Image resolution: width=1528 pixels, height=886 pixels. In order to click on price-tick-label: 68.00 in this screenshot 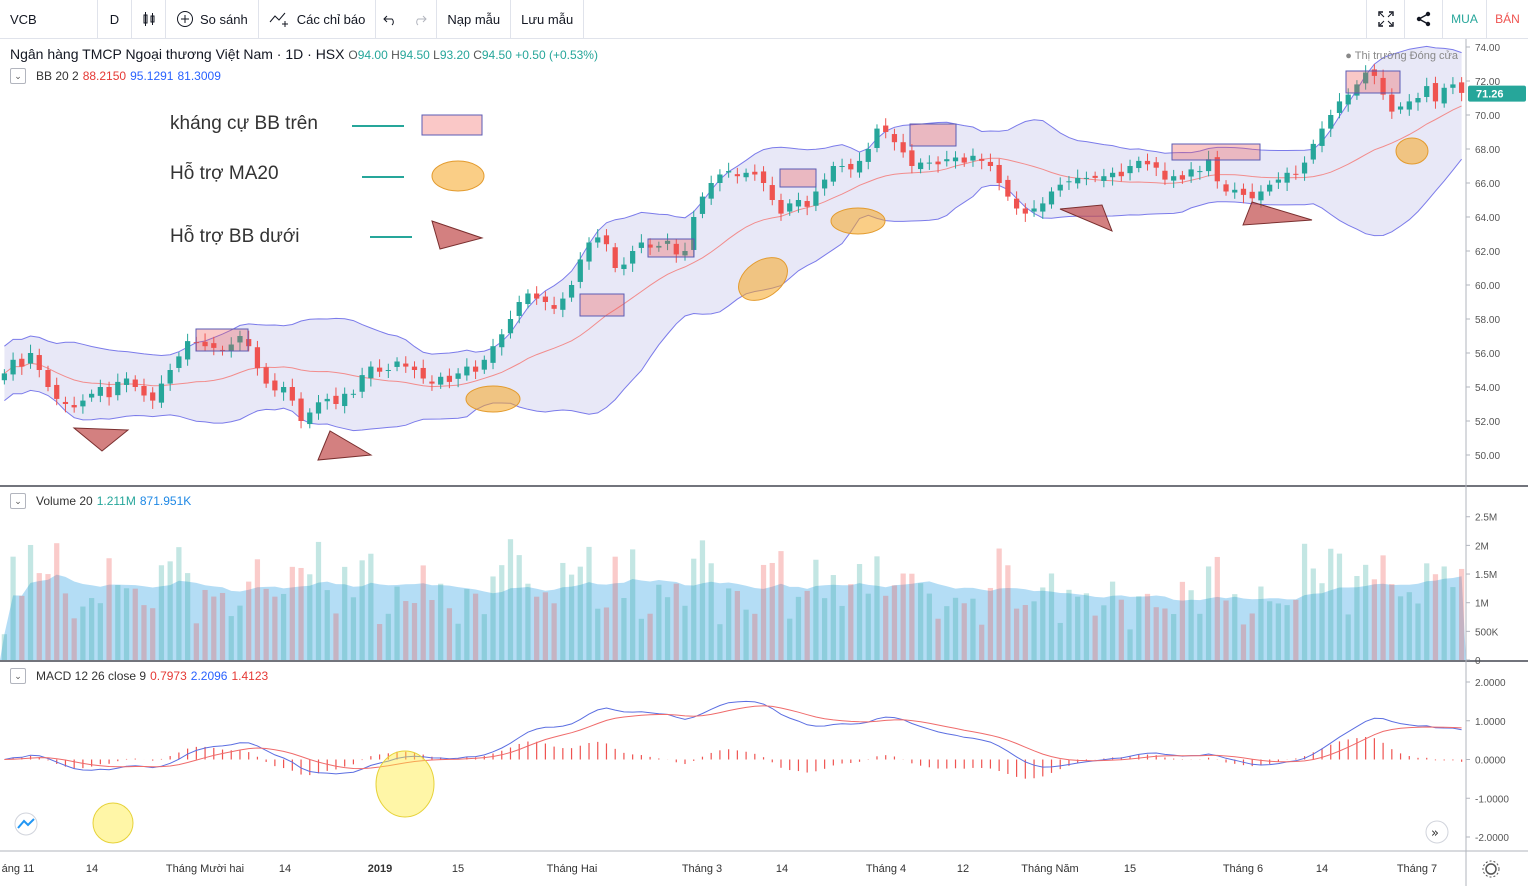, I will do `click(1487, 150)`.